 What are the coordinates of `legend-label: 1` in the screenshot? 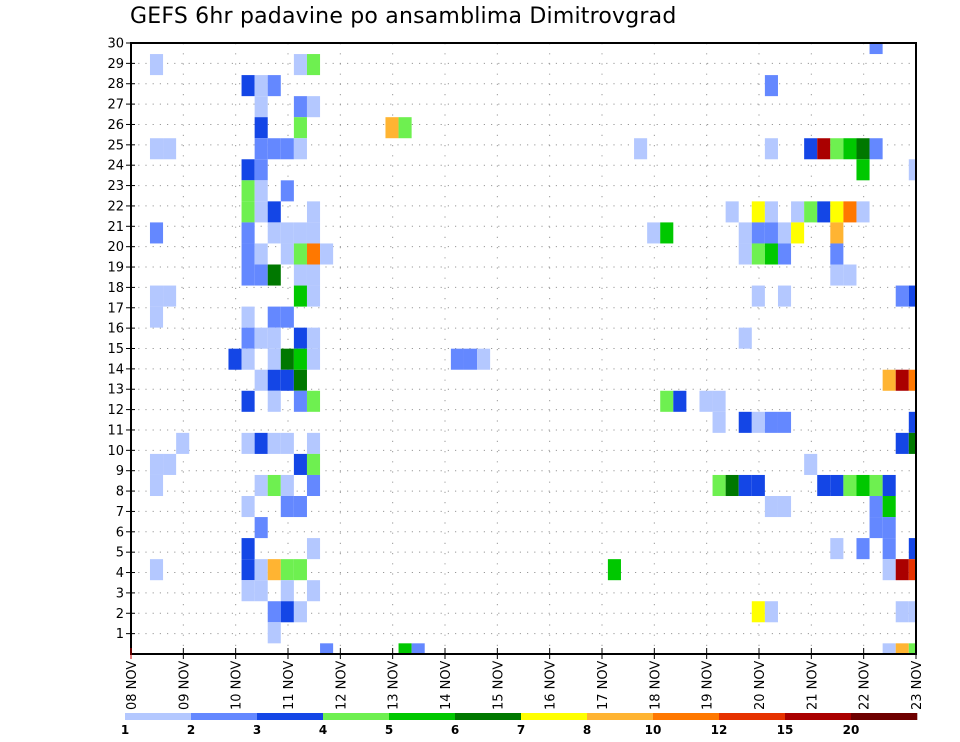 It's located at (125, 730).